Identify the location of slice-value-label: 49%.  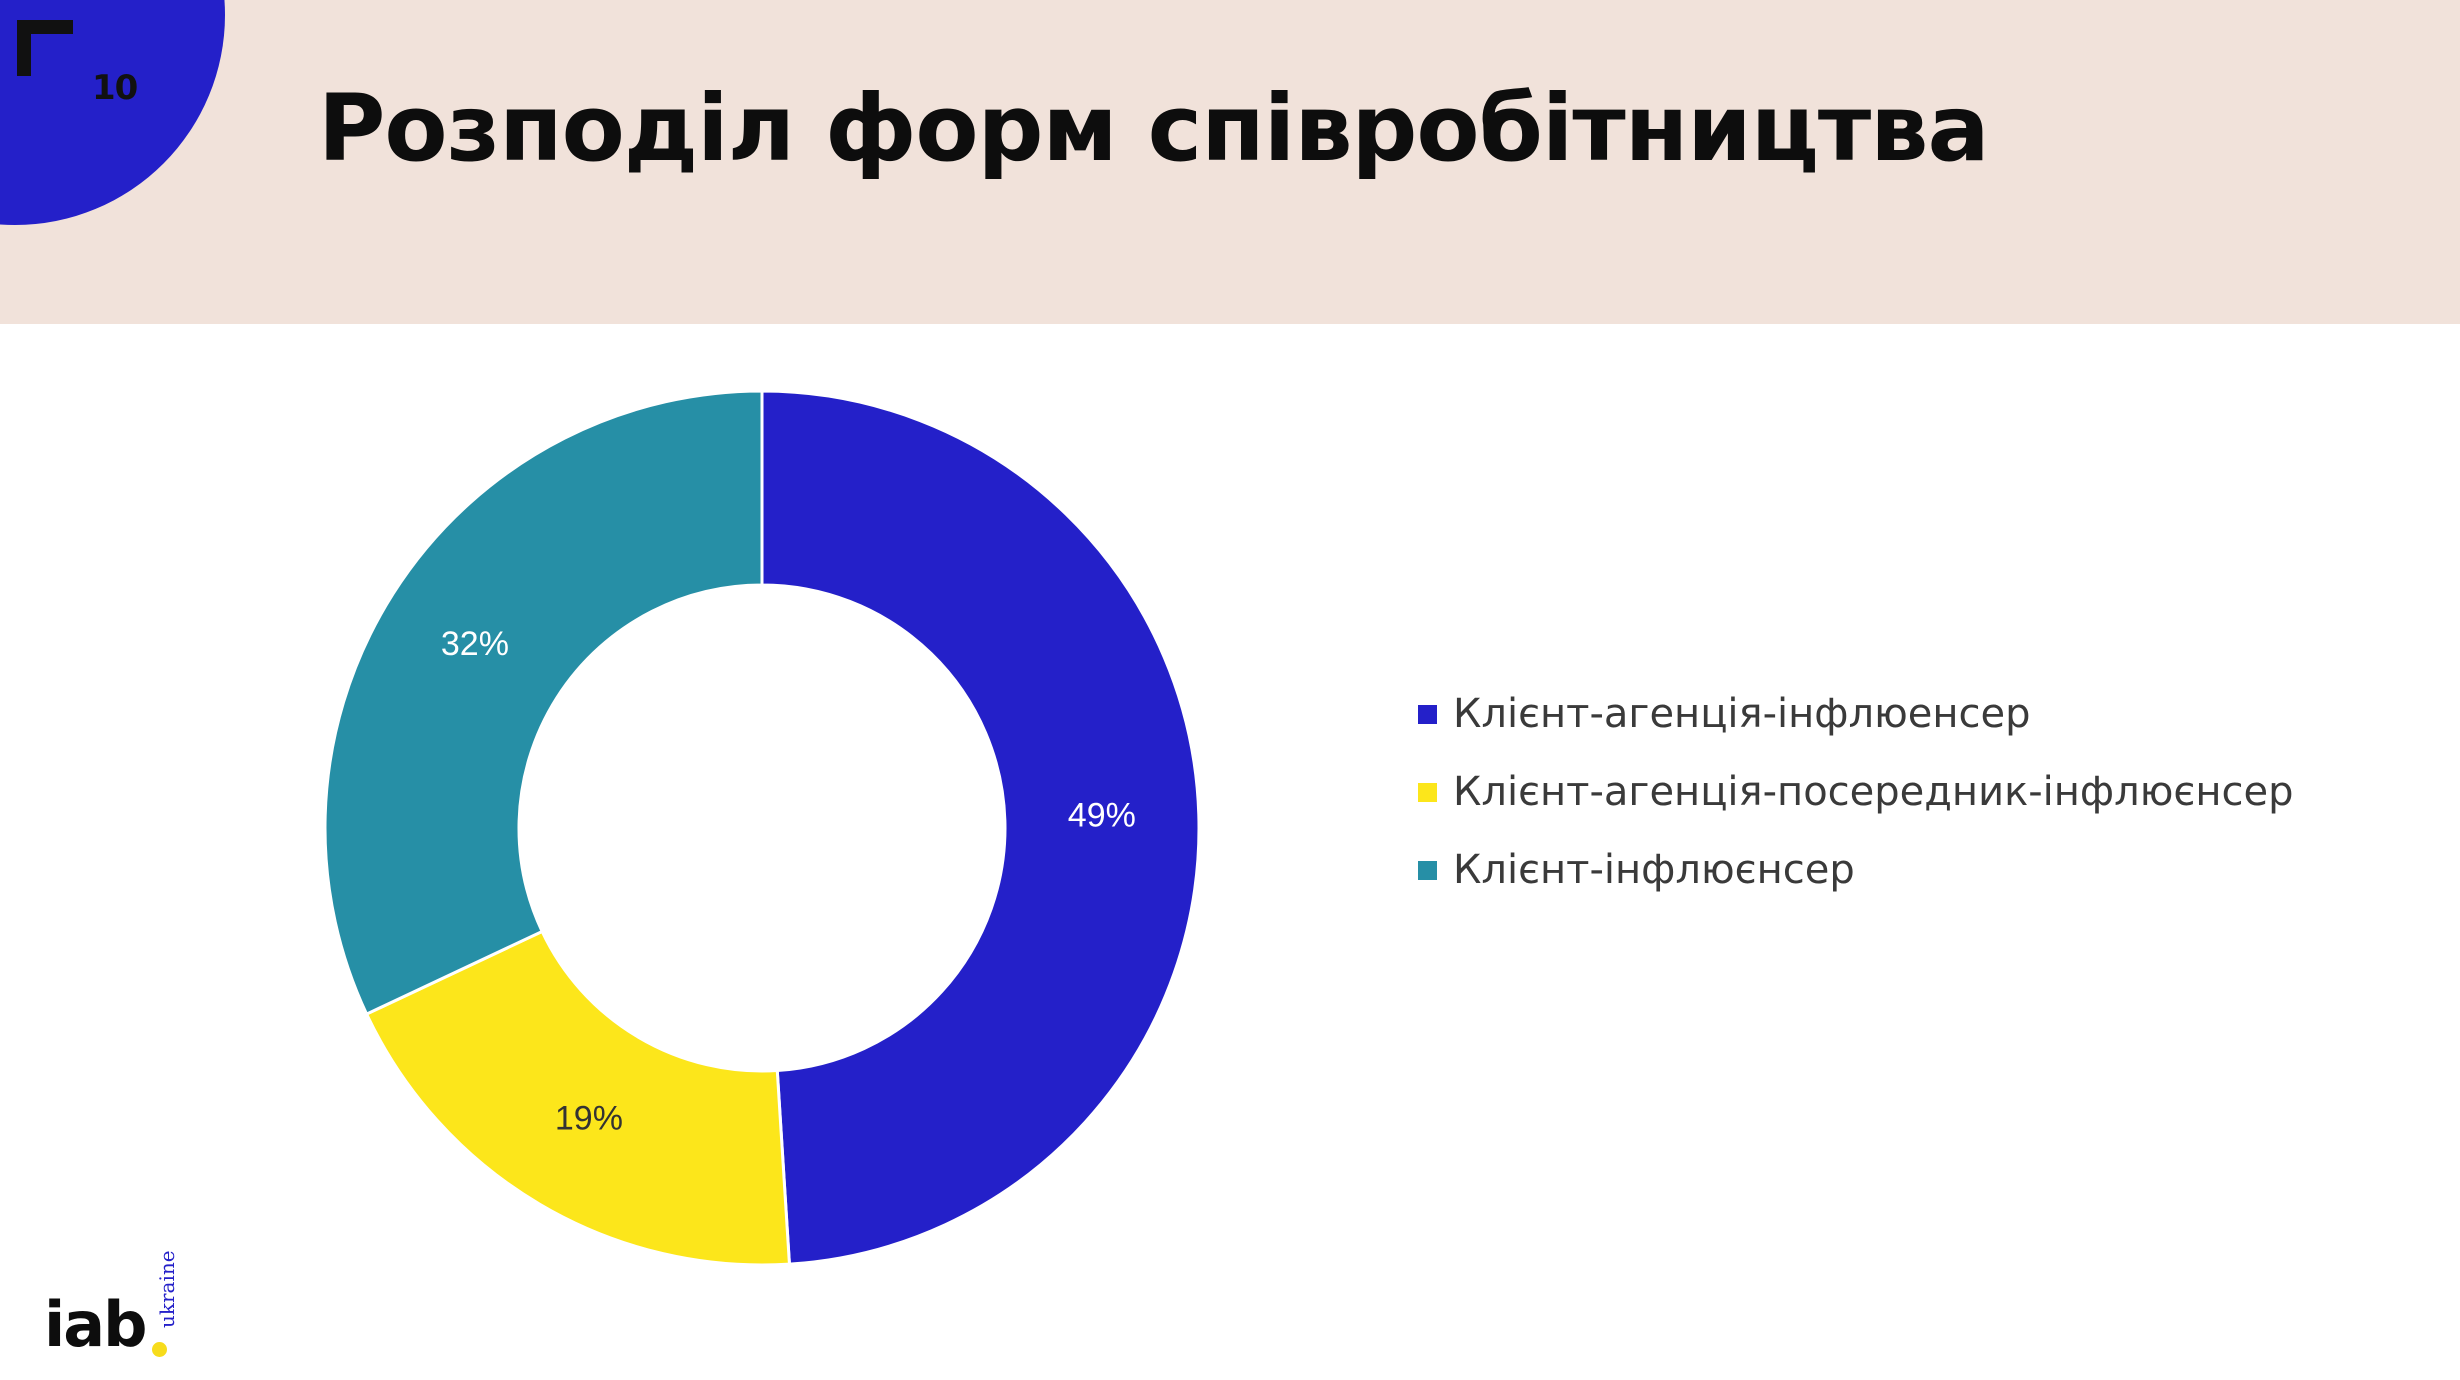
(1102, 815).